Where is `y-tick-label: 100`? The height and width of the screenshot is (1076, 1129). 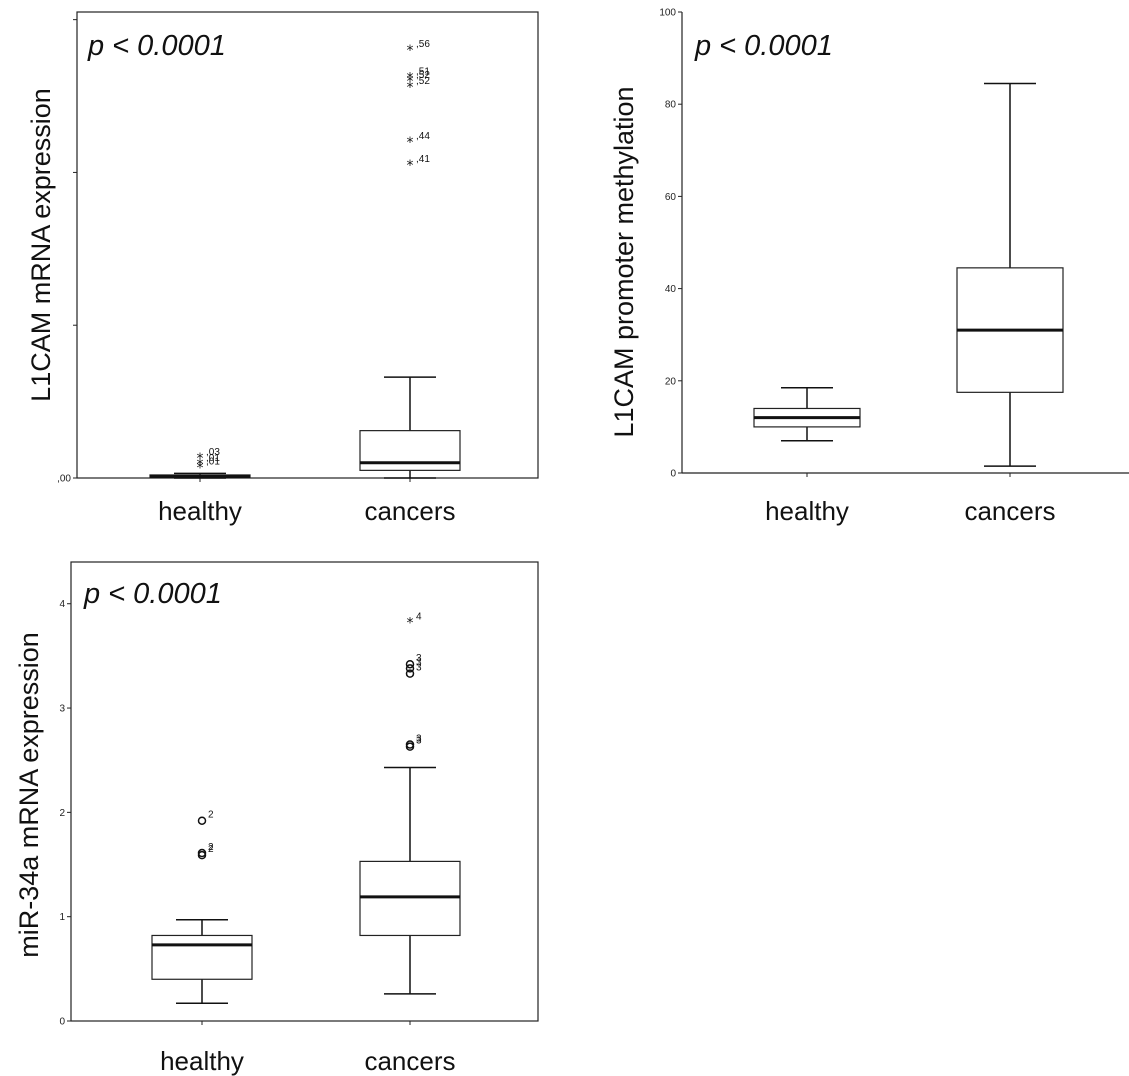
y-tick-label: 100 is located at coordinates (667, 13).